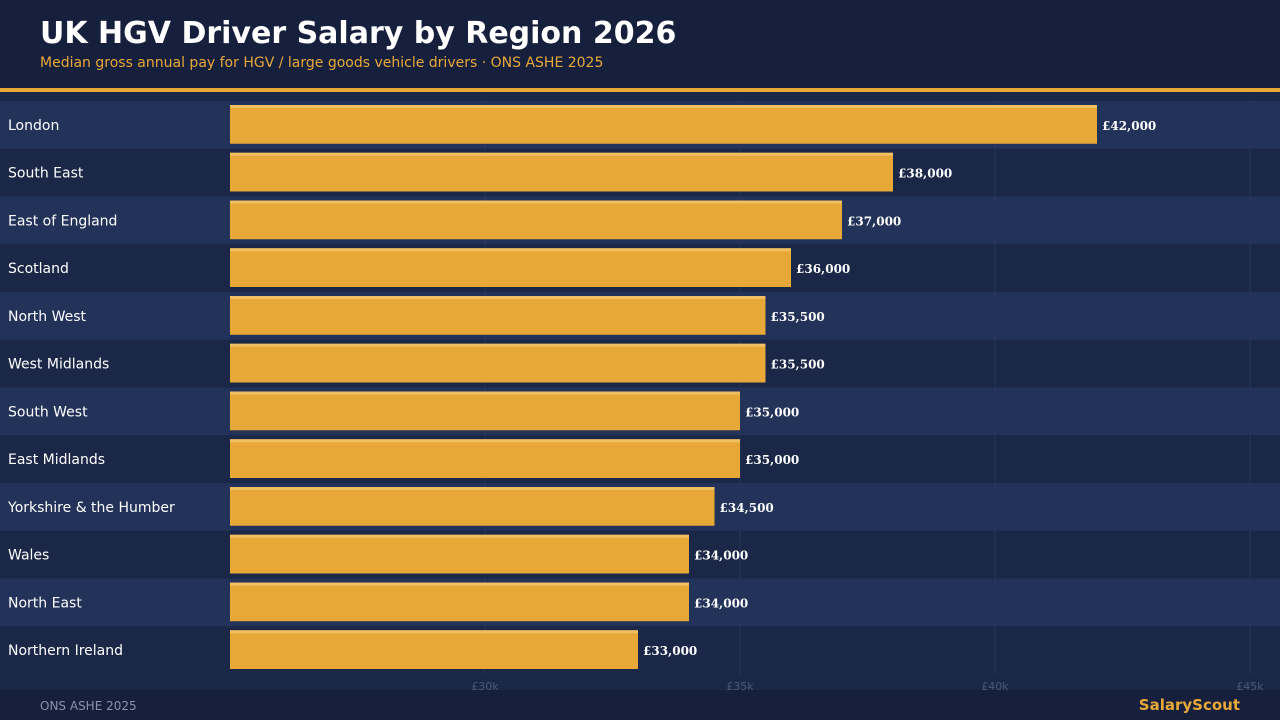 This screenshot has height=720, width=1280. What do you see at coordinates (33, 126) in the screenshot?
I see `category-label: London` at bounding box center [33, 126].